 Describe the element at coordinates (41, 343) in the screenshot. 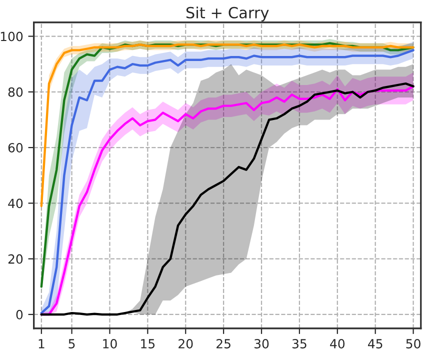

I see `x-tick-label: 1` at that location.